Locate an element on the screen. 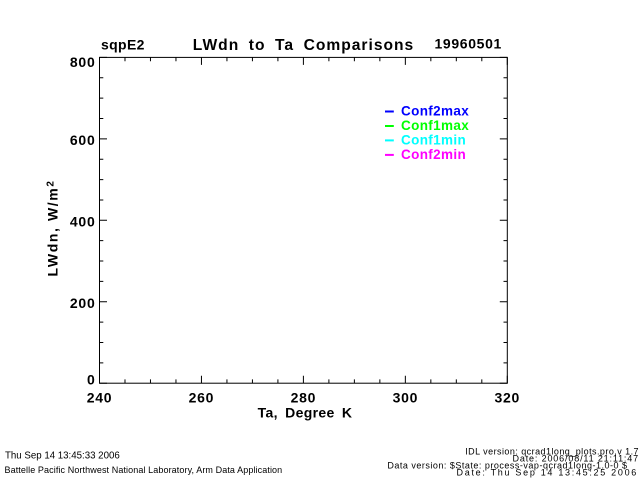 The height and width of the screenshot is (480, 640). svg-text: LWdn, W/m2 is located at coordinates (53, 228).